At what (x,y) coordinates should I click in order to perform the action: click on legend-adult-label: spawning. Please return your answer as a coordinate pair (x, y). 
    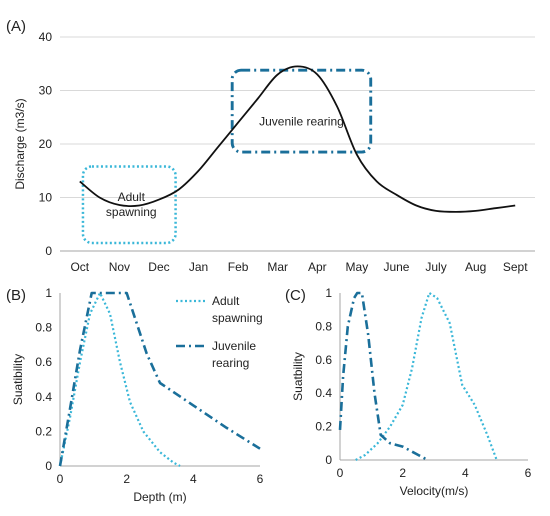
    Looking at the image, I should click on (237, 318).